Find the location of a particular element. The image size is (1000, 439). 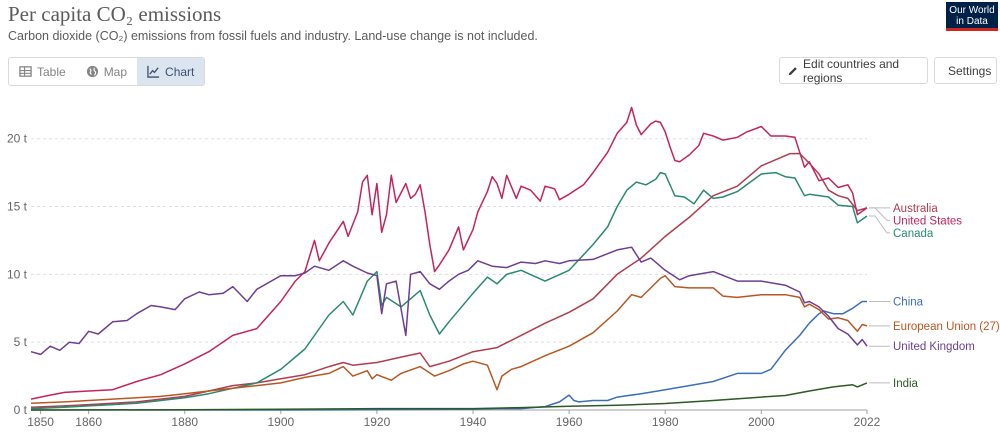

legend-label-canada: Canada is located at coordinates (913, 234).